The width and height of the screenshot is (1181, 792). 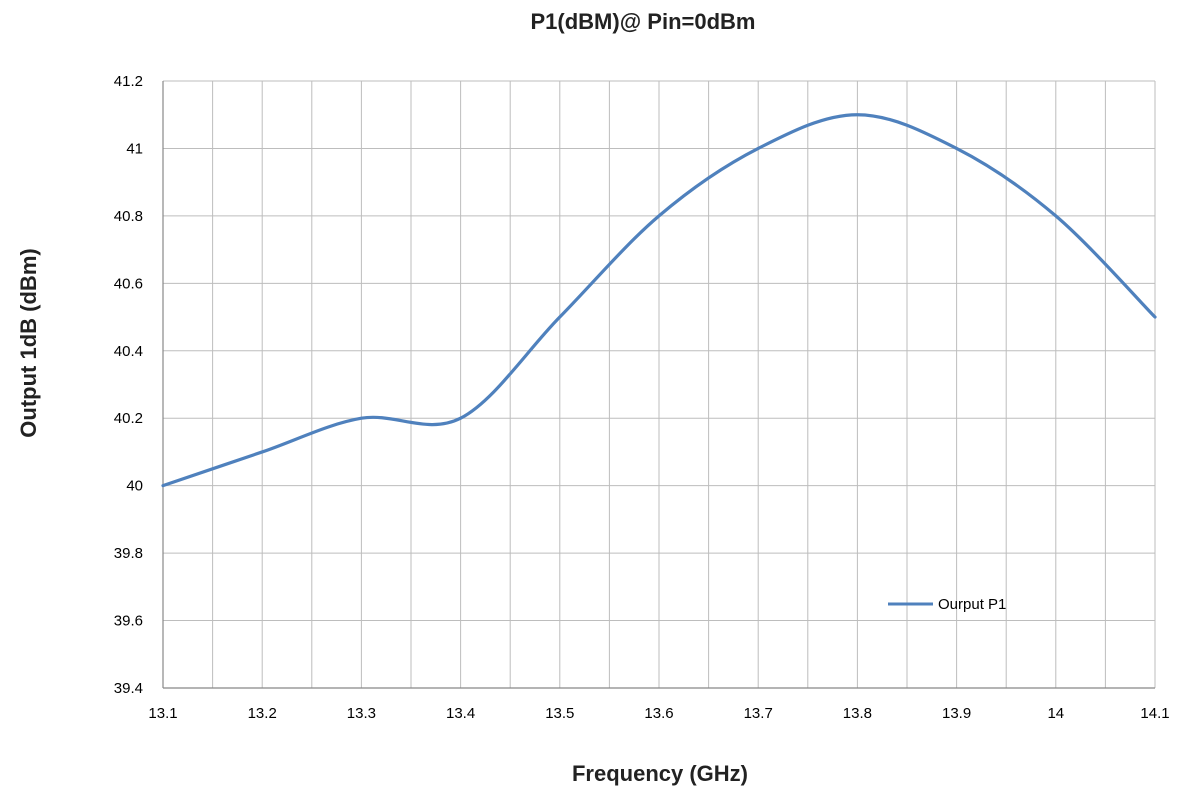 I want to click on y-tick-label: 40.2, so click(x=128, y=418).